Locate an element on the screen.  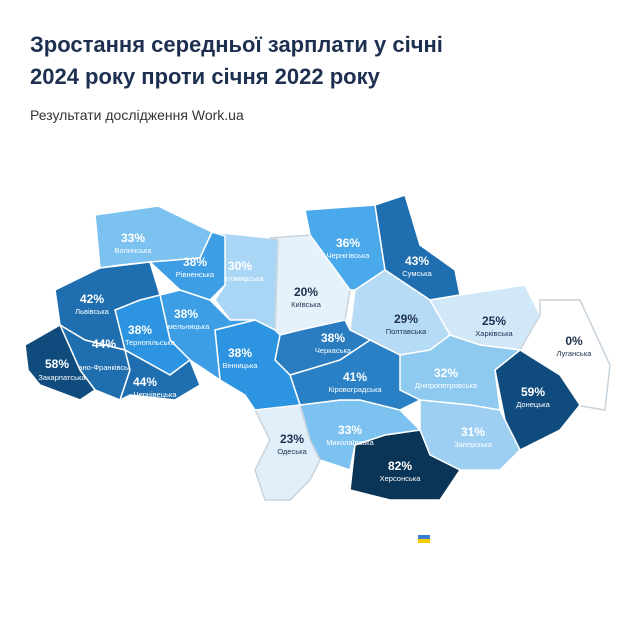
region-name: Одеська is located at coordinates (292, 451).